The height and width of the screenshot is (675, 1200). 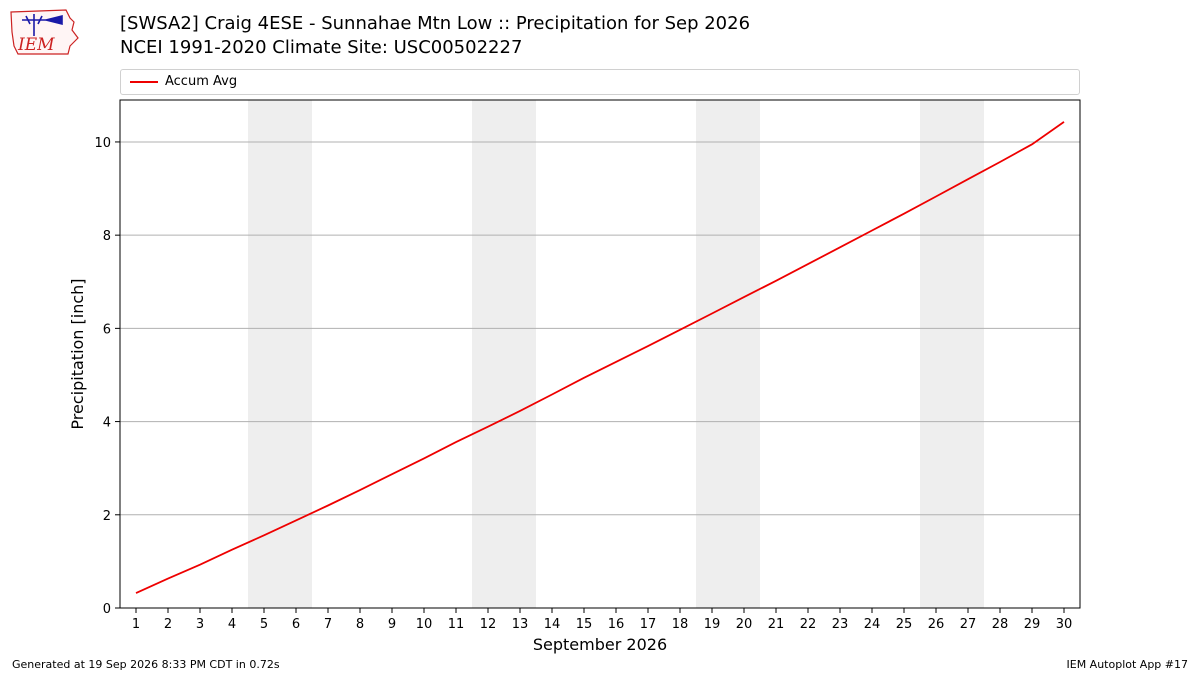 What do you see at coordinates (107, 329) in the screenshot?
I see `y-tick-label-6: 6` at bounding box center [107, 329].